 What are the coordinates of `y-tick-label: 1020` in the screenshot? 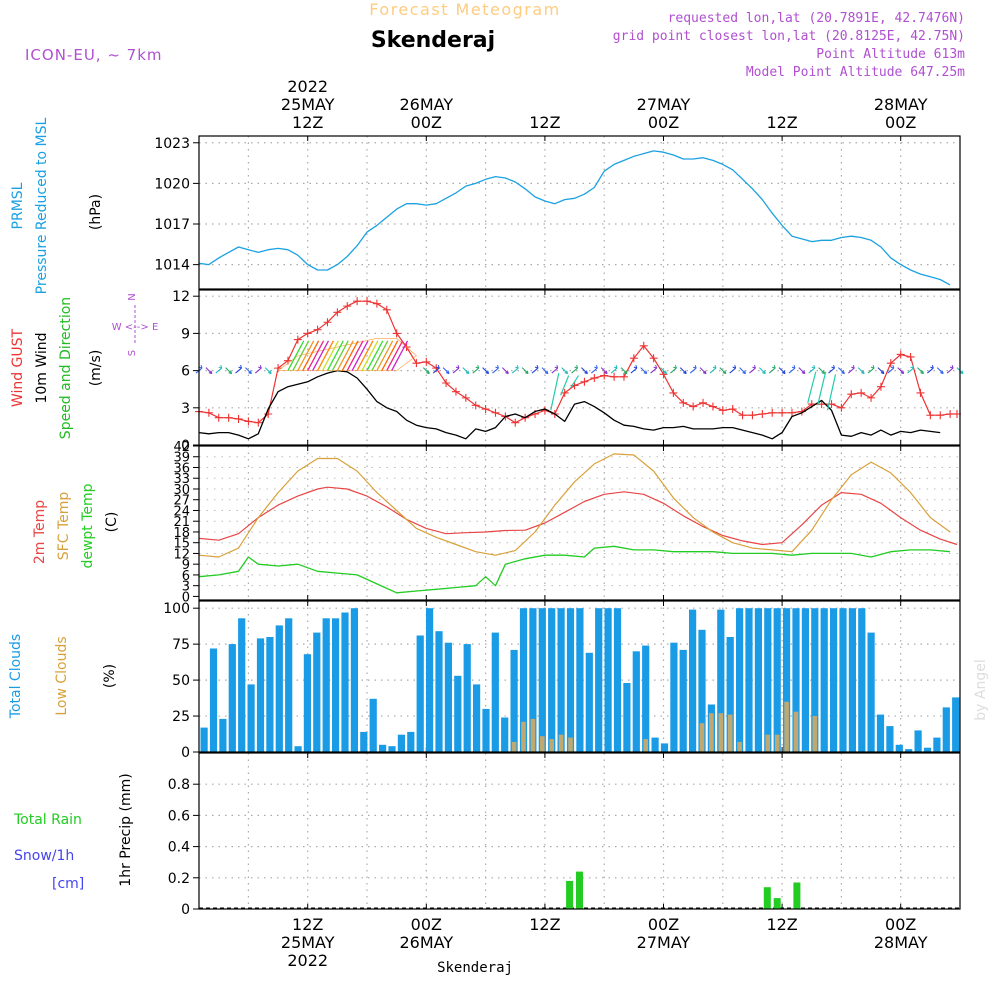 It's located at (172, 184).